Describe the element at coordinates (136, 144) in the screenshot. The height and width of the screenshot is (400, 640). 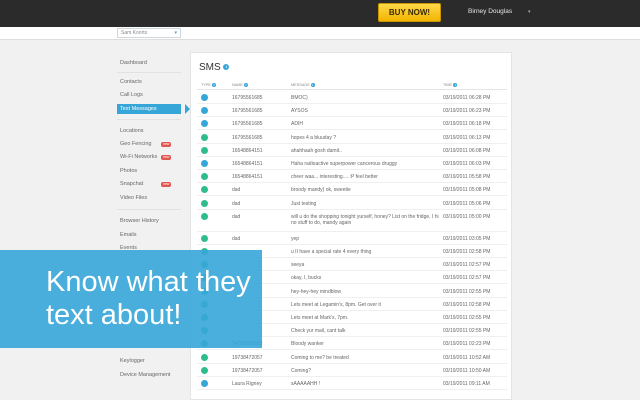
I see `sidebar-item-geo-fencing: Geo Fencing` at that location.